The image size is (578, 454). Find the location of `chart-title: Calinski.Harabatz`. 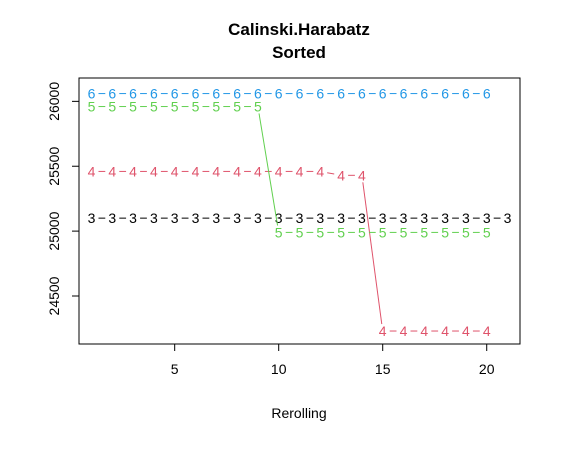

chart-title: Calinski.Harabatz is located at coordinates (299, 29).